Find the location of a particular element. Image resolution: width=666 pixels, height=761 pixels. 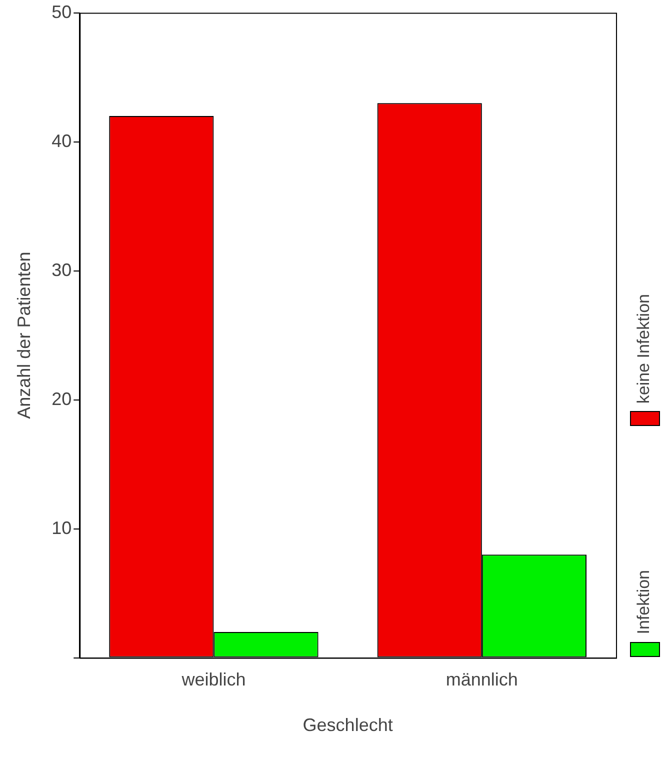

text: Infektion is located at coordinates (644, 602).